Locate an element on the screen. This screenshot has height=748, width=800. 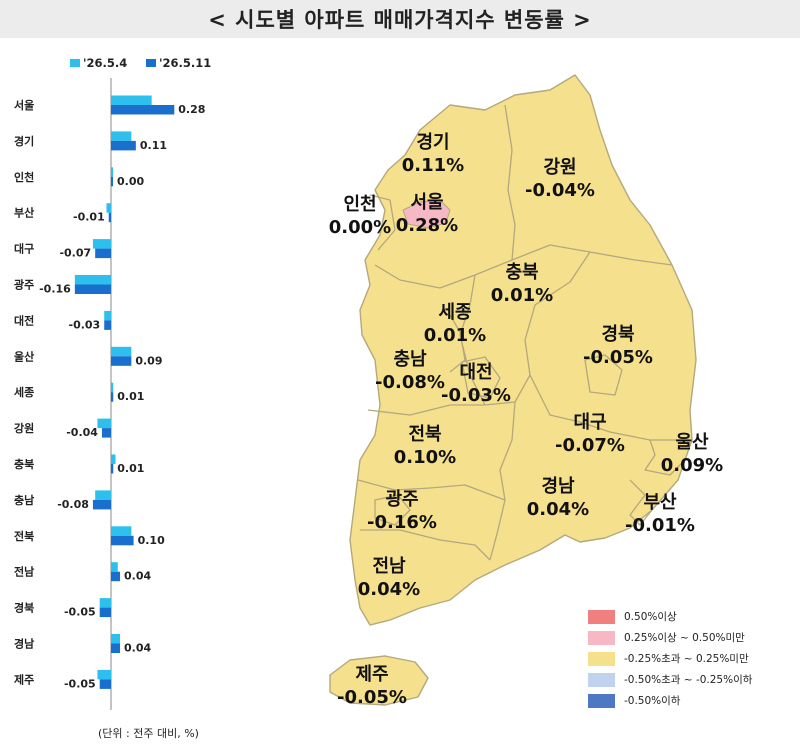
border-gyeonggi-south is located at coordinates (443, 274).